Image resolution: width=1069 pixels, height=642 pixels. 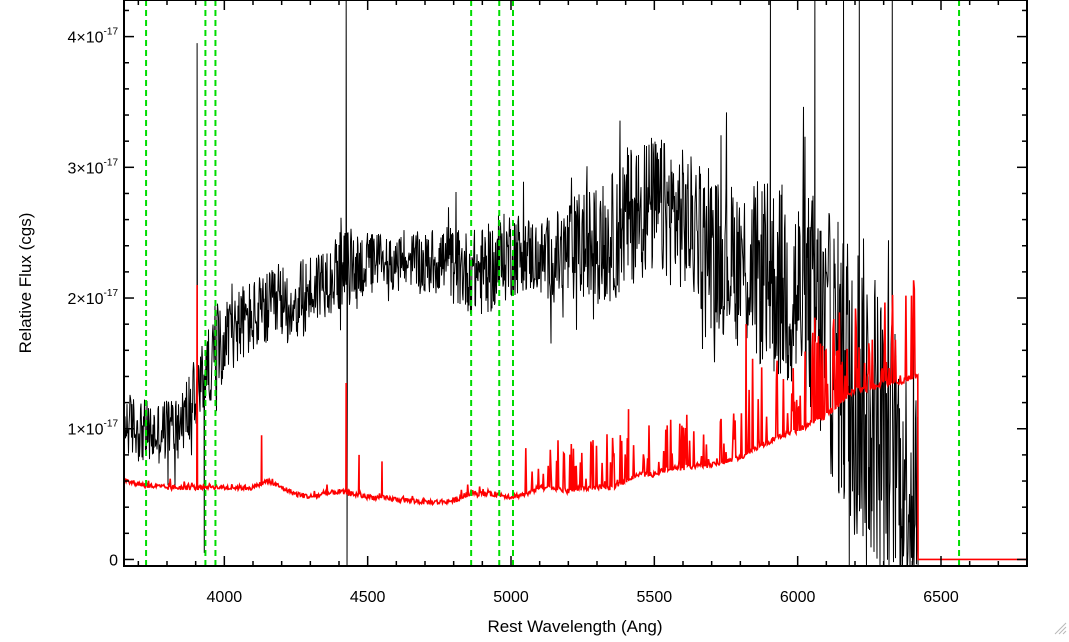 I want to click on y-axis-title: Relative Flux (cgs), so click(x=25, y=283).